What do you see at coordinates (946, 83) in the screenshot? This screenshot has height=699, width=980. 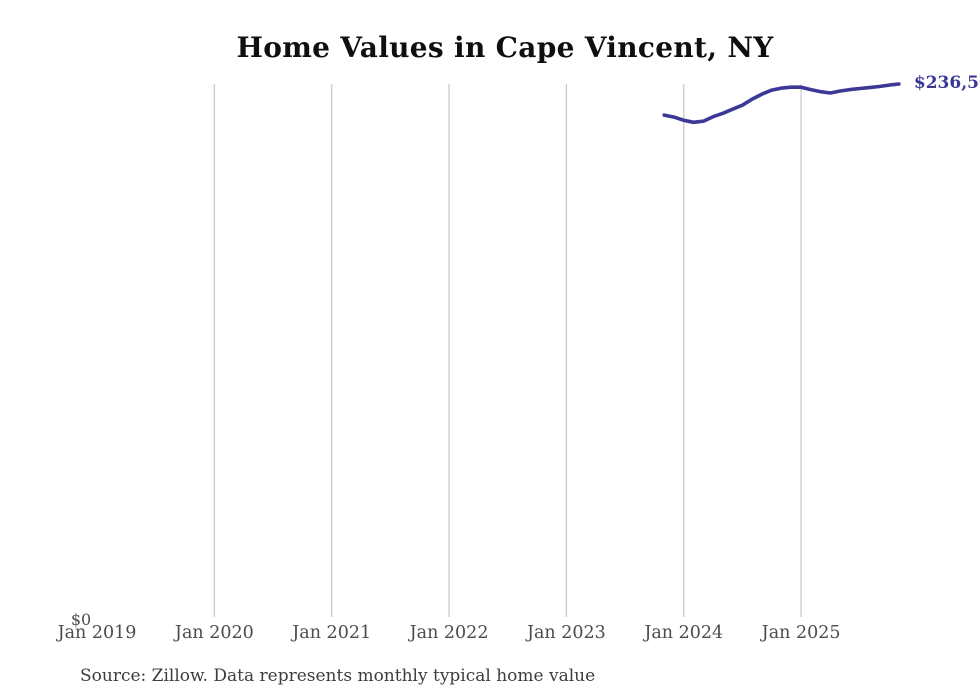 I see `series-end-value-label: $236,500` at bounding box center [946, 83].